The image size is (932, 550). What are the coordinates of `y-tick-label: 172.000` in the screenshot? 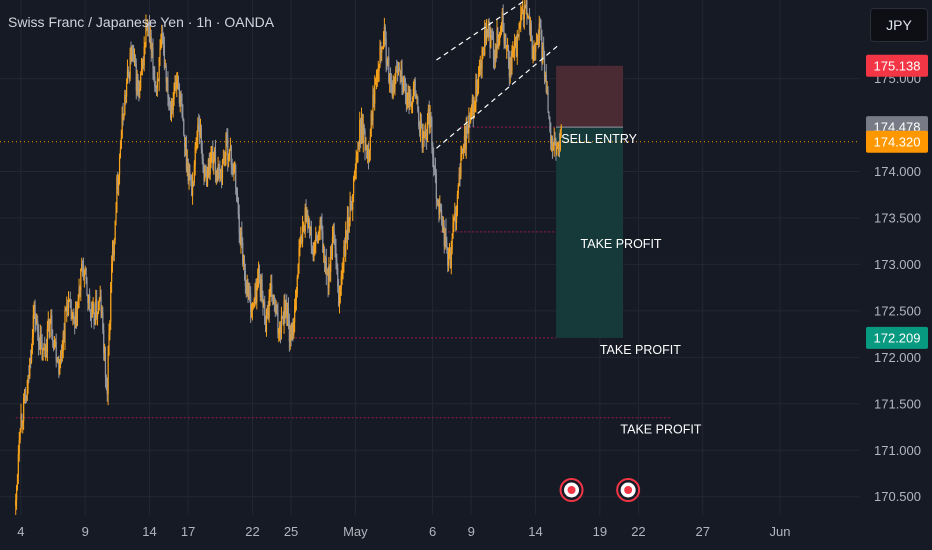 It's located at (897, 357).